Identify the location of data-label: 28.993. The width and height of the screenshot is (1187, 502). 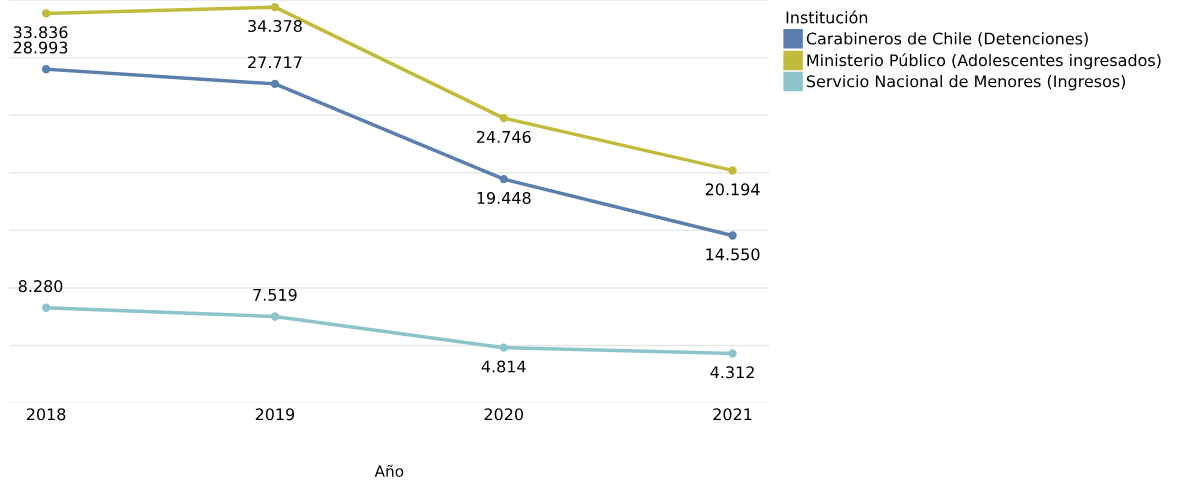
(40, 47).